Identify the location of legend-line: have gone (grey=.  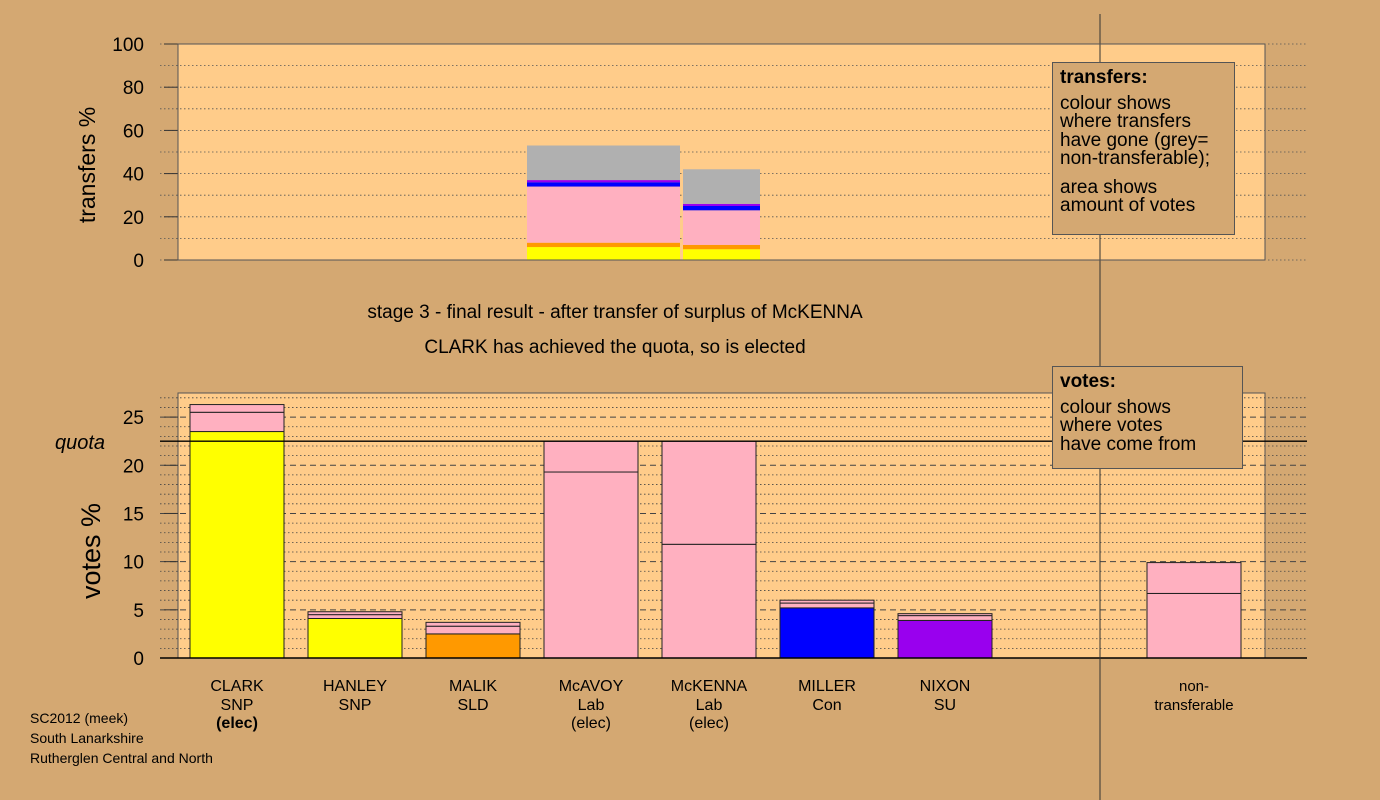
(1134, 140).